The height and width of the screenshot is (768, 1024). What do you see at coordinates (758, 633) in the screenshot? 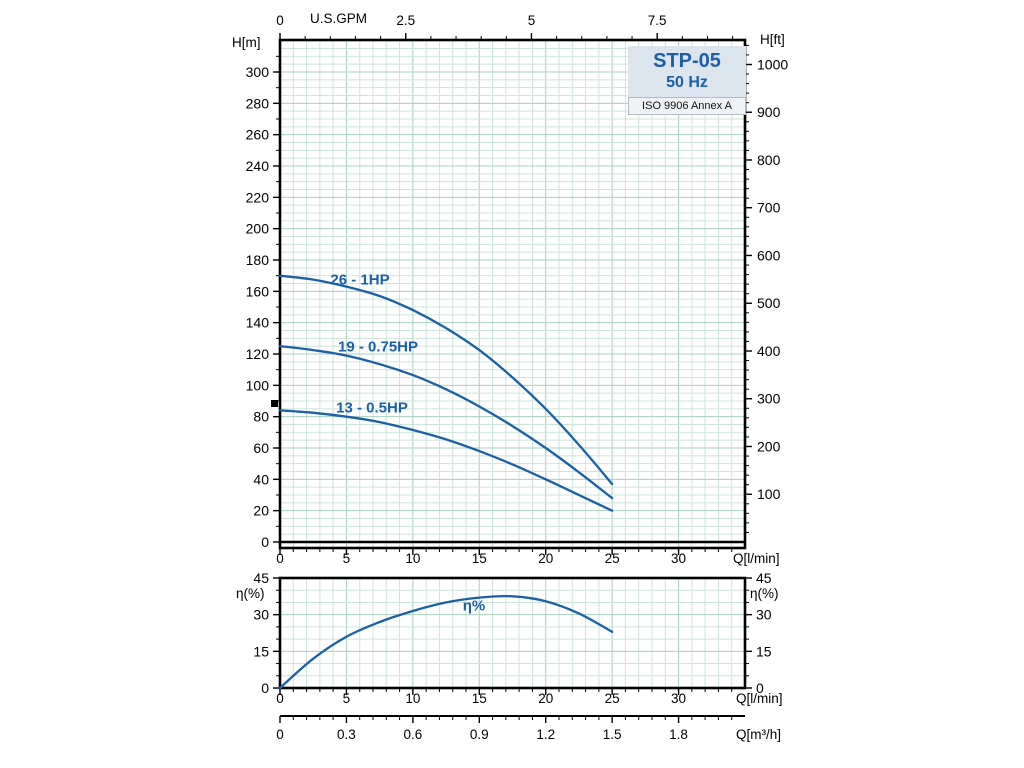
I see `eff-right-axis: 0 15 30 45` at bounding box center [758, 633].